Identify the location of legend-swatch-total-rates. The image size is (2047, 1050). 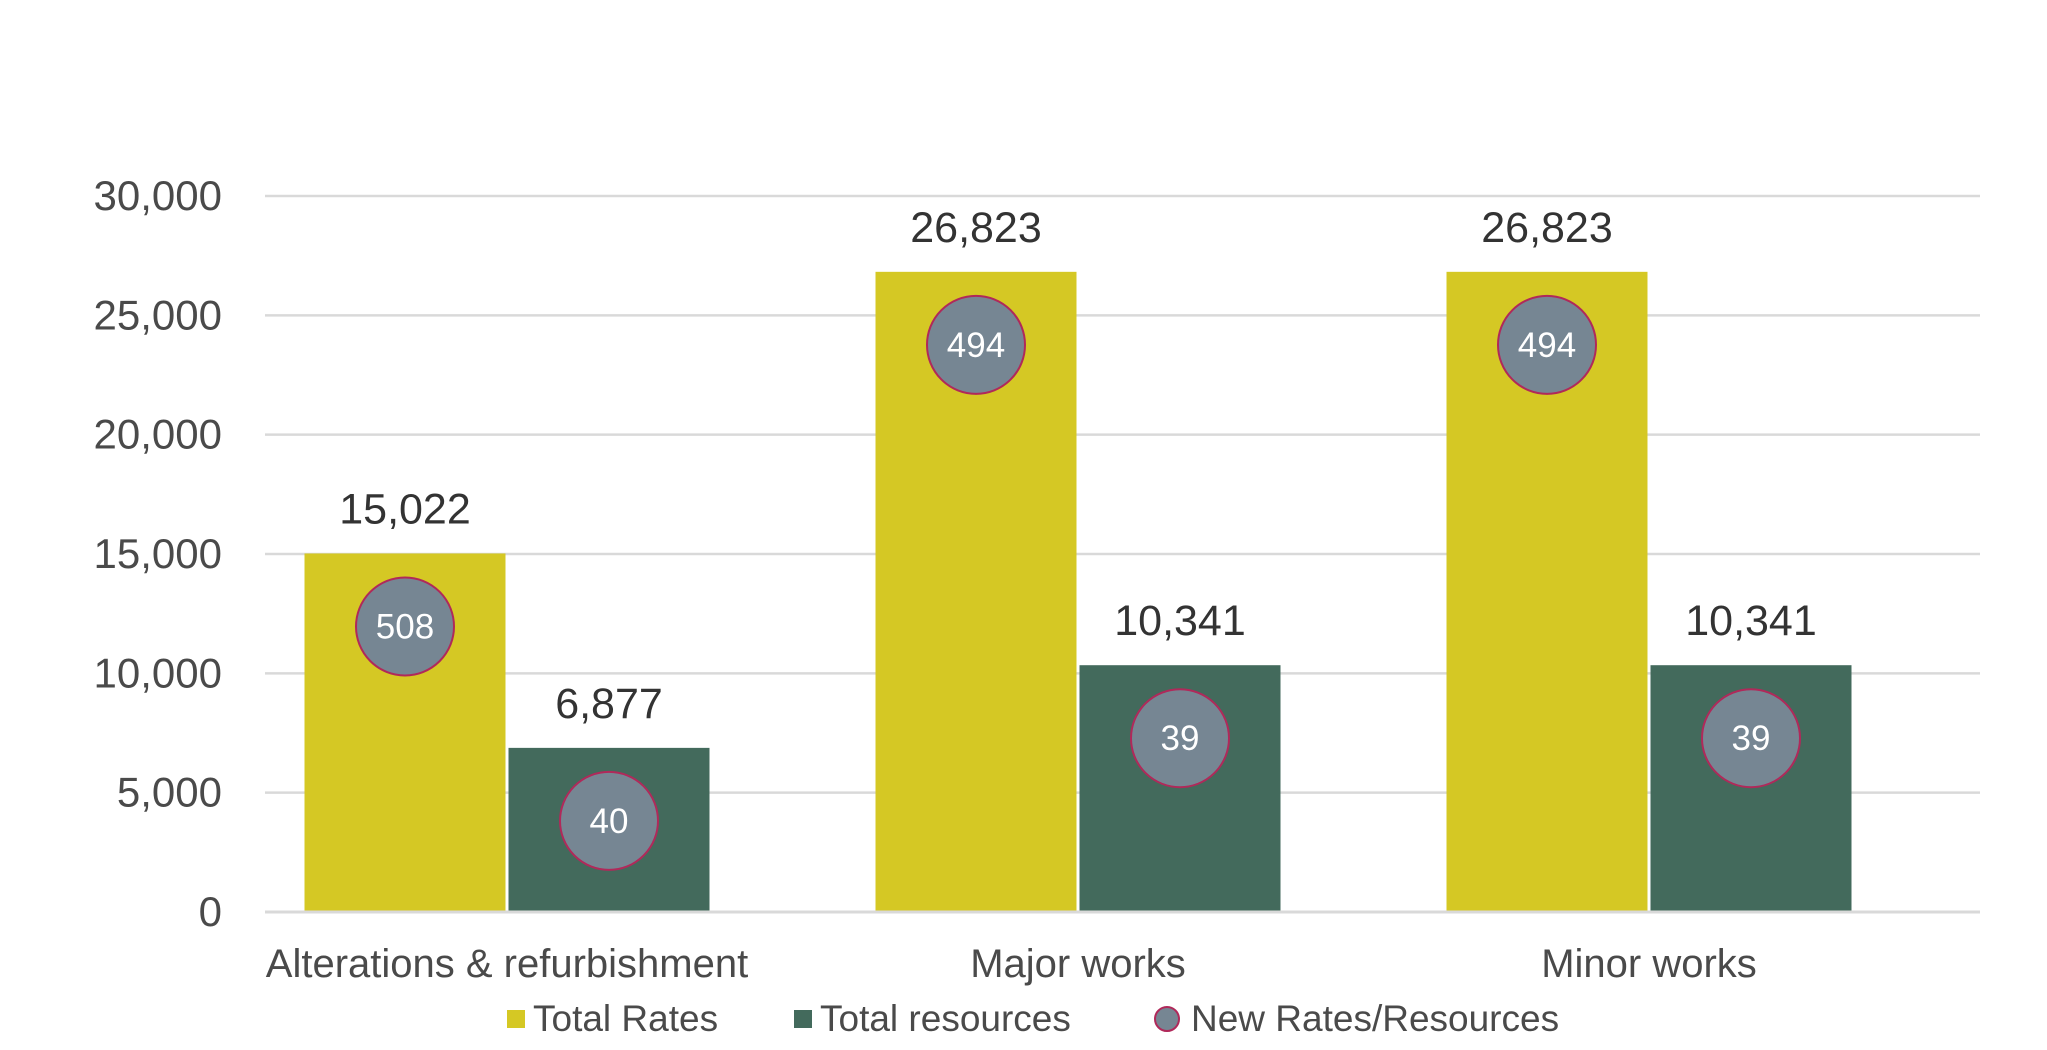
(516, 1019).